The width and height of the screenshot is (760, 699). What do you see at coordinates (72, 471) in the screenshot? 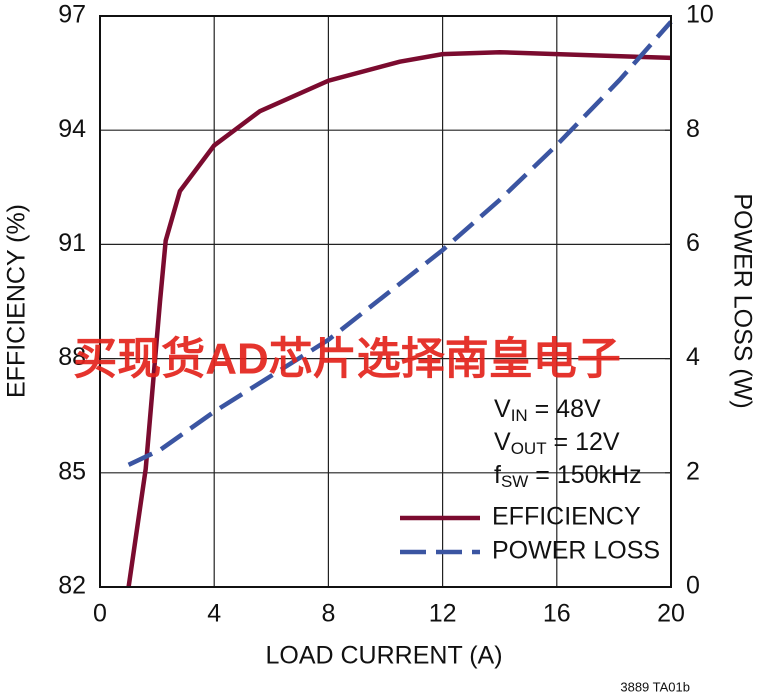
I see `y-tick-label: 85` at bounding box center [72, 471].